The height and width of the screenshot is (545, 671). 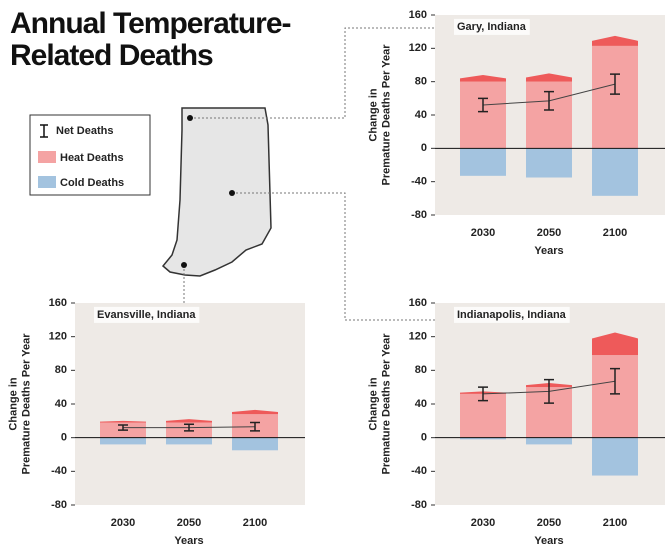 I want to click on legend-net-icon, so click(x=44, y=131).